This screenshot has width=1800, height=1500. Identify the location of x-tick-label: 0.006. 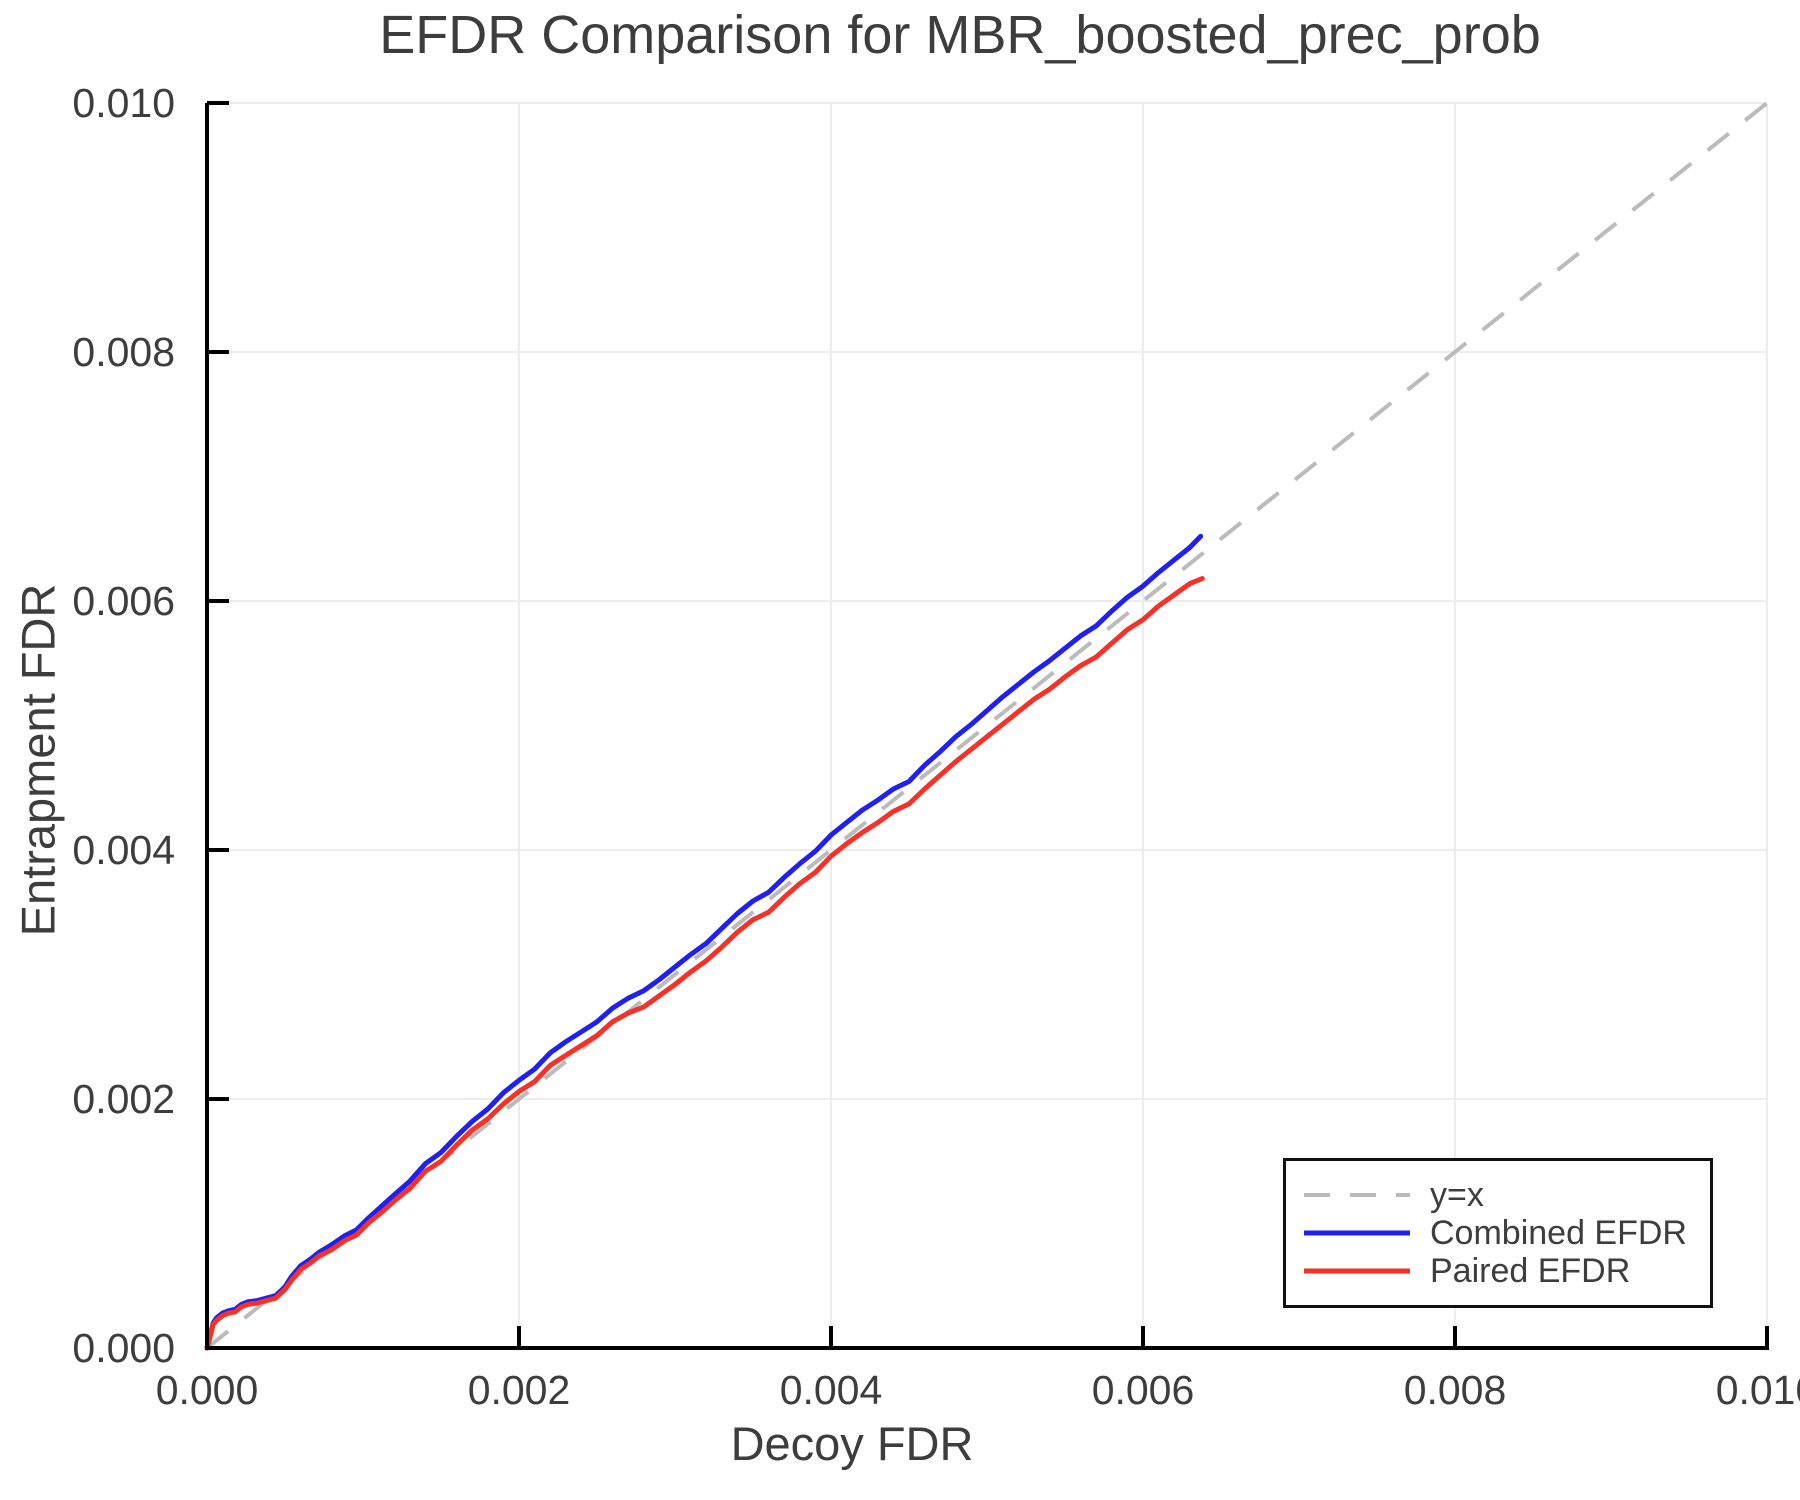
(1143, 1390).